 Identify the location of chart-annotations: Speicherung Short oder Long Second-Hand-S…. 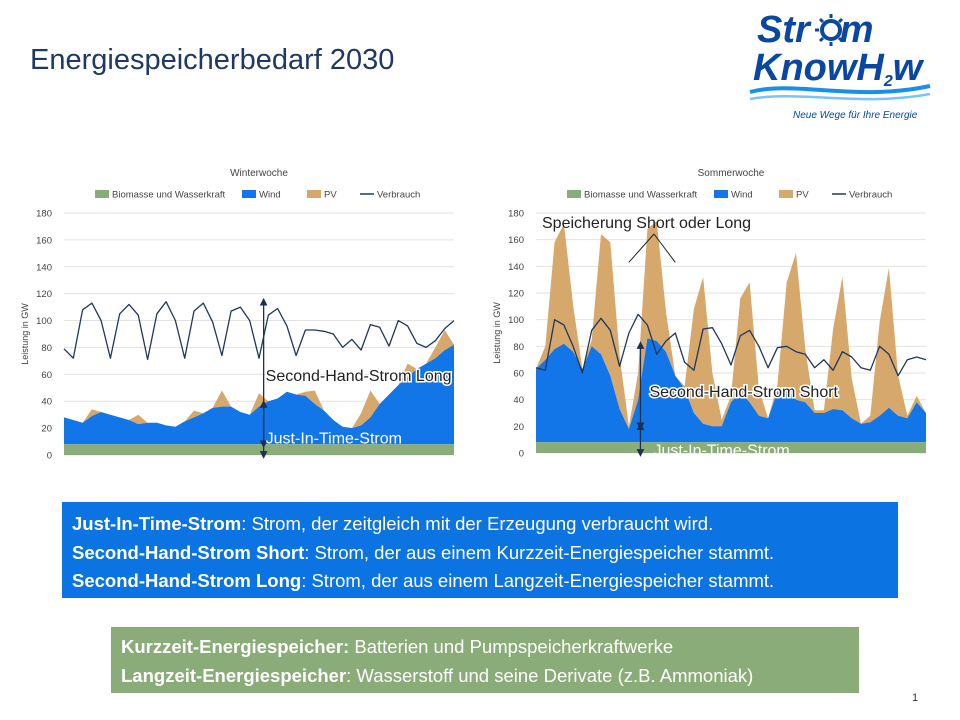
(691, 337).